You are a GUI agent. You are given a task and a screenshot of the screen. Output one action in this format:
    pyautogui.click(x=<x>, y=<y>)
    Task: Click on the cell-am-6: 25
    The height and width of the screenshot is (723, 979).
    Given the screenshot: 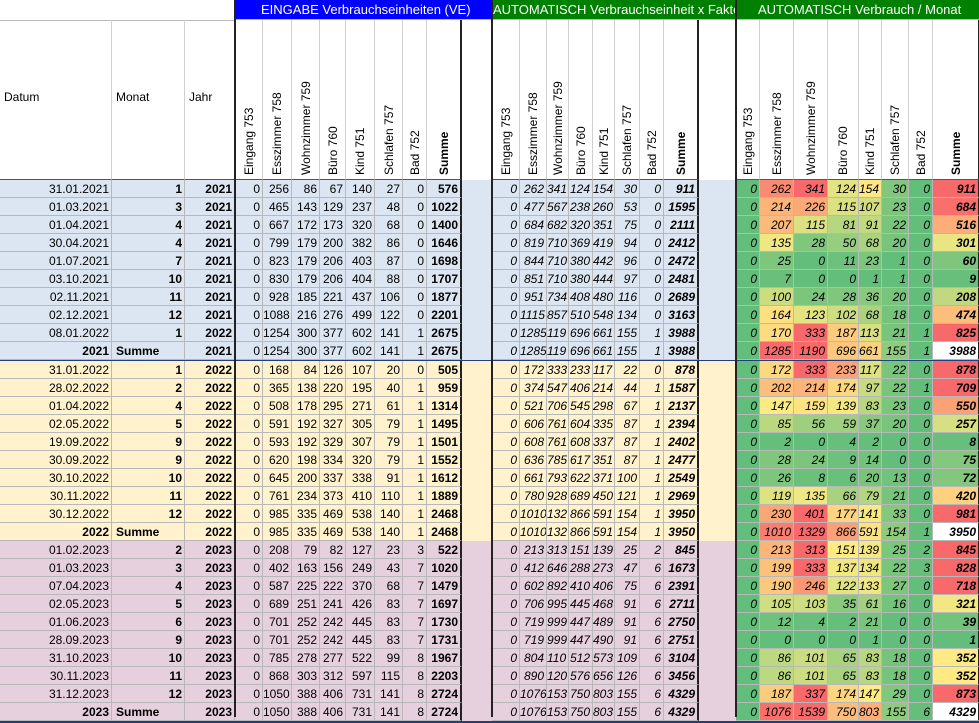 What is the action you would take?
    pyautogui.click(x=895, y=550)
    